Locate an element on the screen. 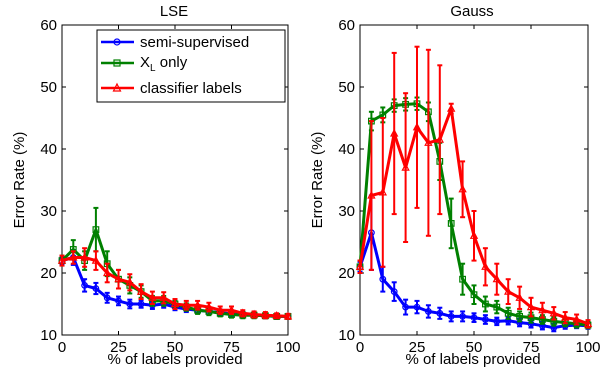 The width and height of the screenshot is (614, 375). y-tick-label: 30 is located at coordinates (48, 211).